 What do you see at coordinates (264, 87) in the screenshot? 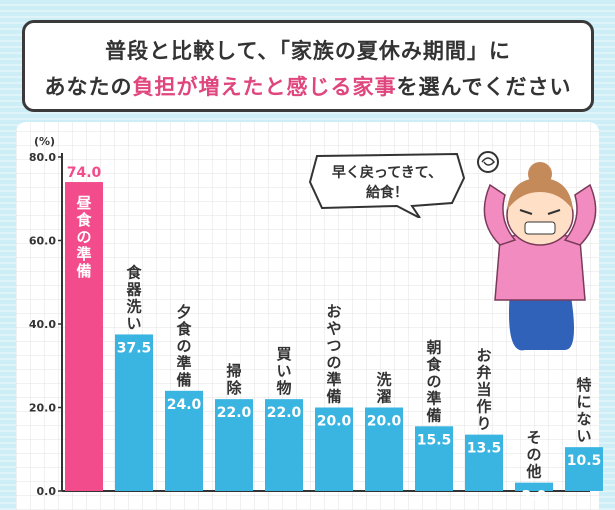
I see `title-highlight: 負担が増えたと感じる家事` at bounding box center [264, 87].